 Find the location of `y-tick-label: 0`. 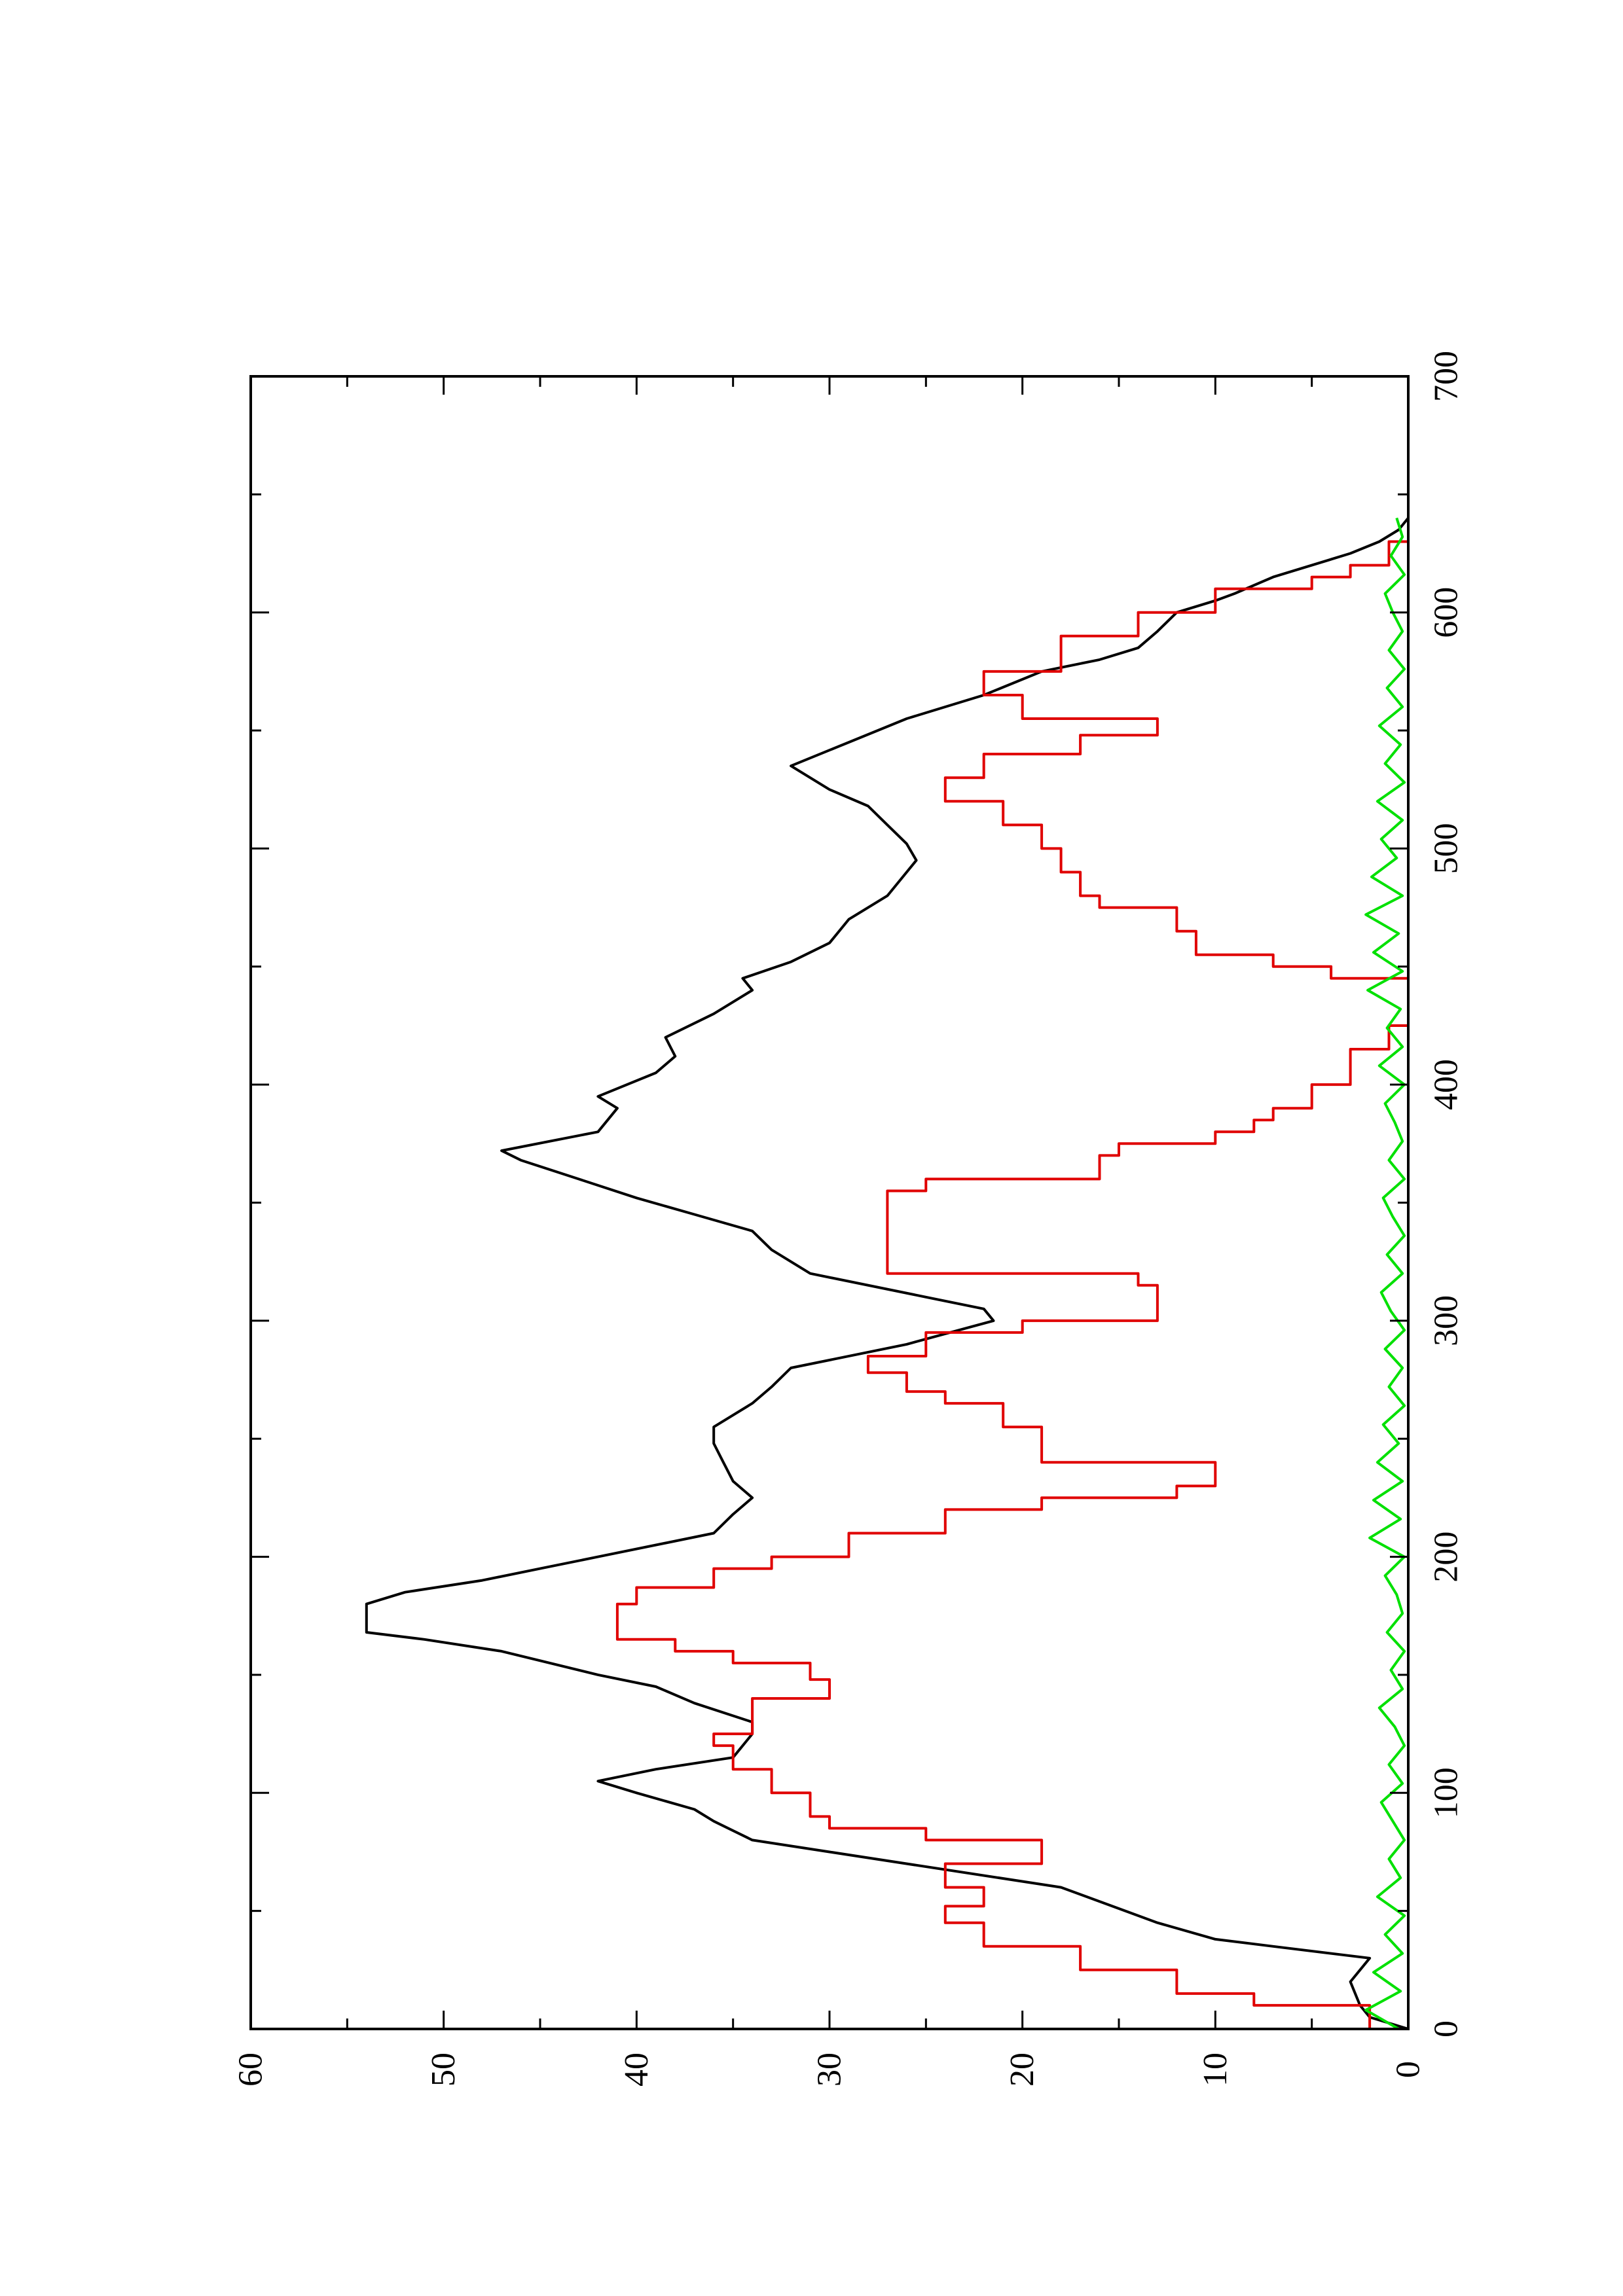

y-tick-label: 0 is located at coordinates (1408, 2069).